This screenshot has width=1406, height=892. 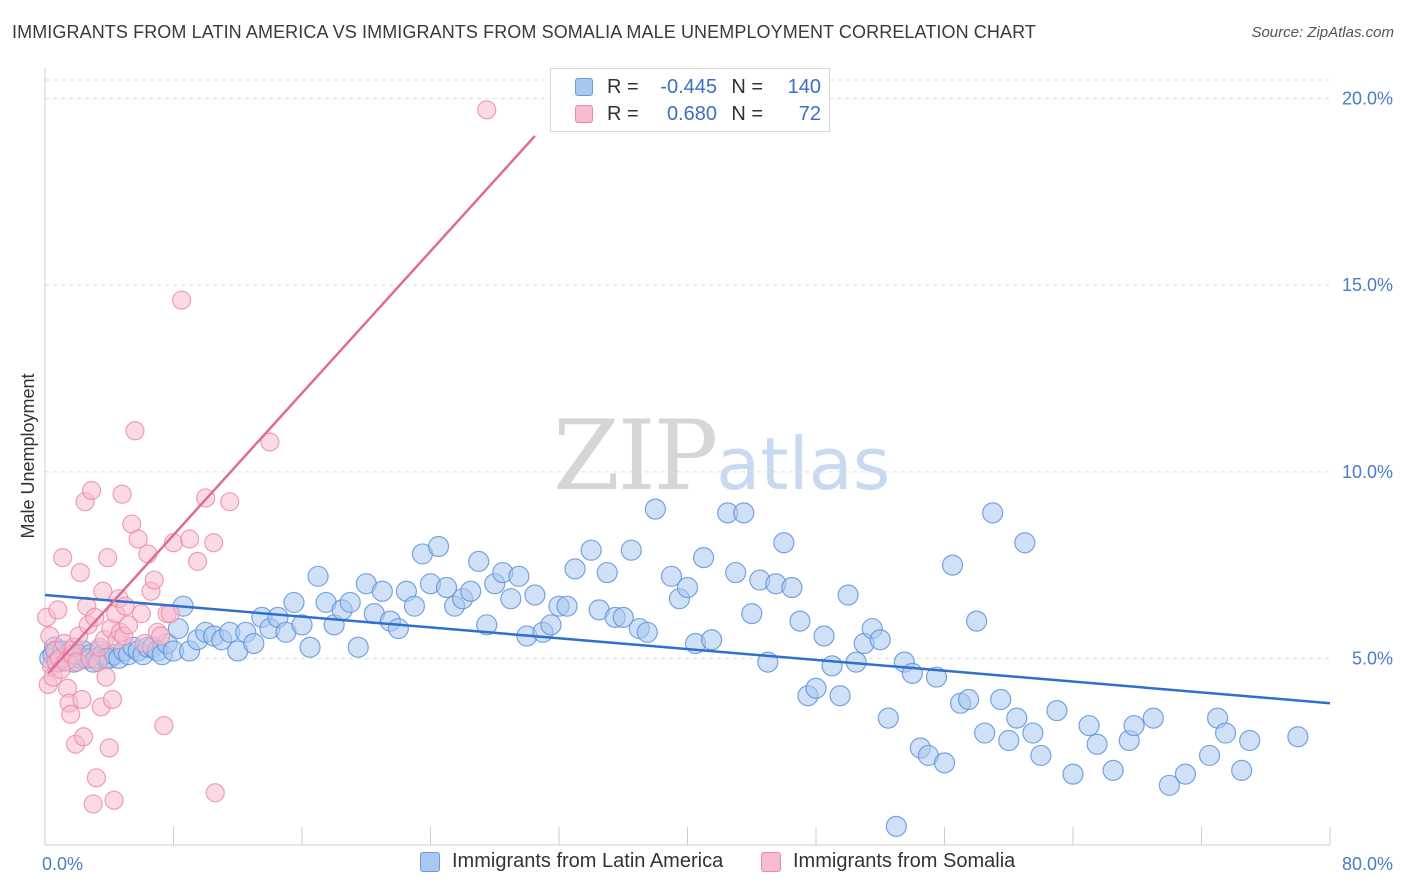 What do you see at coordinates (721, 456) in the screenshot?
I see `watermark: ZIPatlas` at bounding box center [721, 456].